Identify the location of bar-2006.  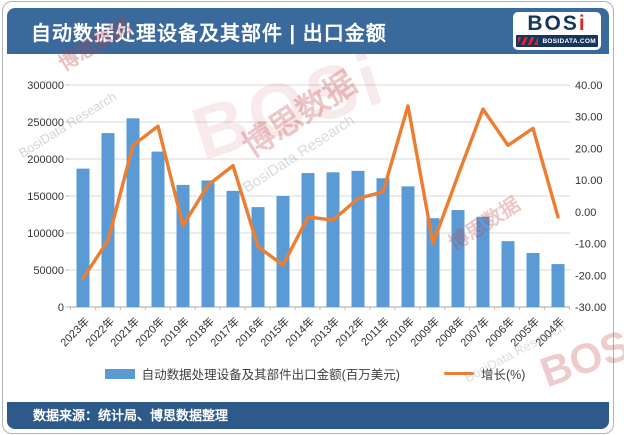
(508, 274).